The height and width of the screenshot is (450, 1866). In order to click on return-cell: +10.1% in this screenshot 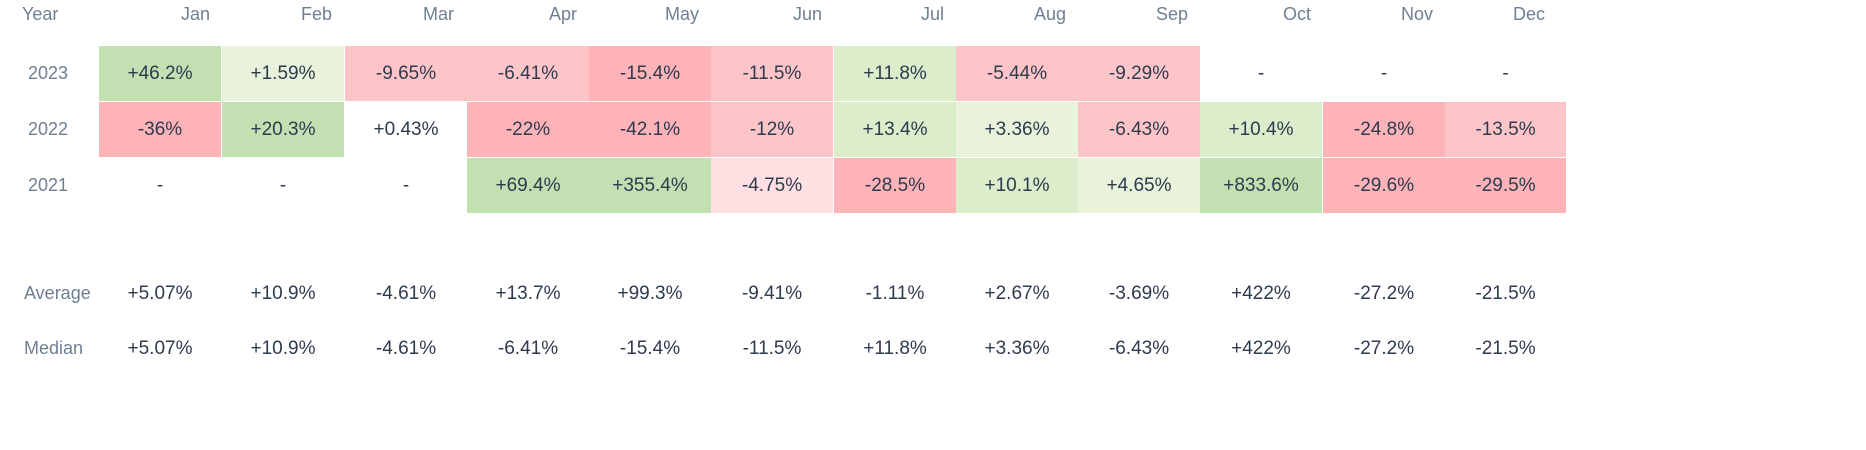, I will do `click(1017, 185)`.